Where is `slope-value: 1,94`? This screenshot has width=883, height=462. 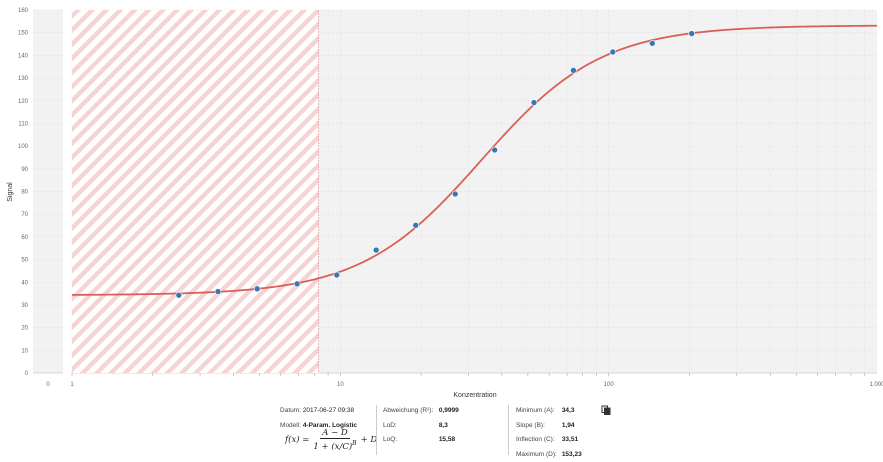
slope-value: 1,94 is located at coordinates (568, 426).